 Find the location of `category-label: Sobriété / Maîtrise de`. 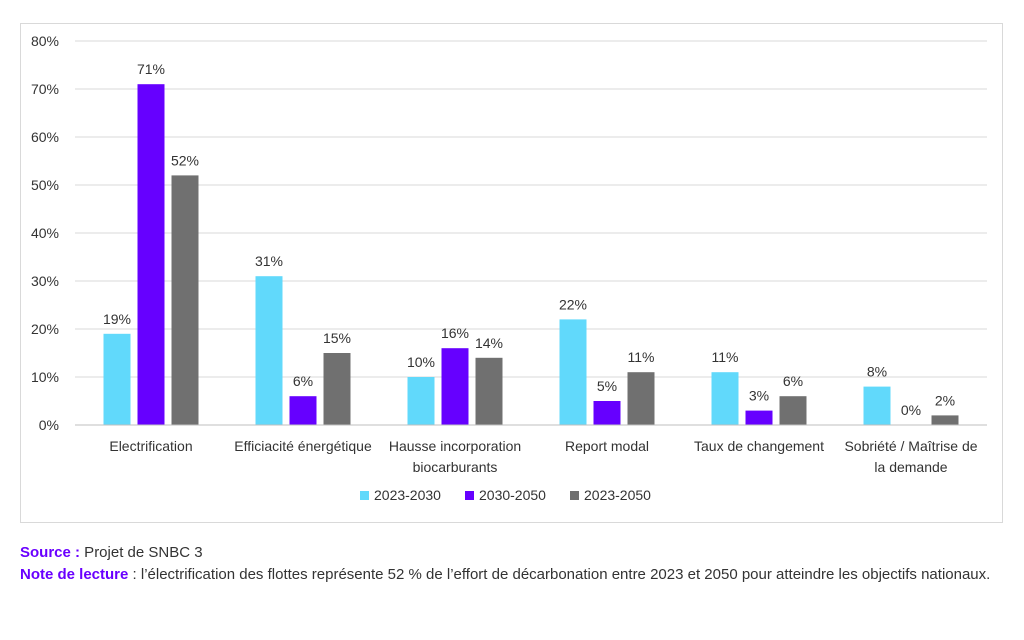

category-label: Sobriété / Maîtrise de is located at coordinates (910, 446).